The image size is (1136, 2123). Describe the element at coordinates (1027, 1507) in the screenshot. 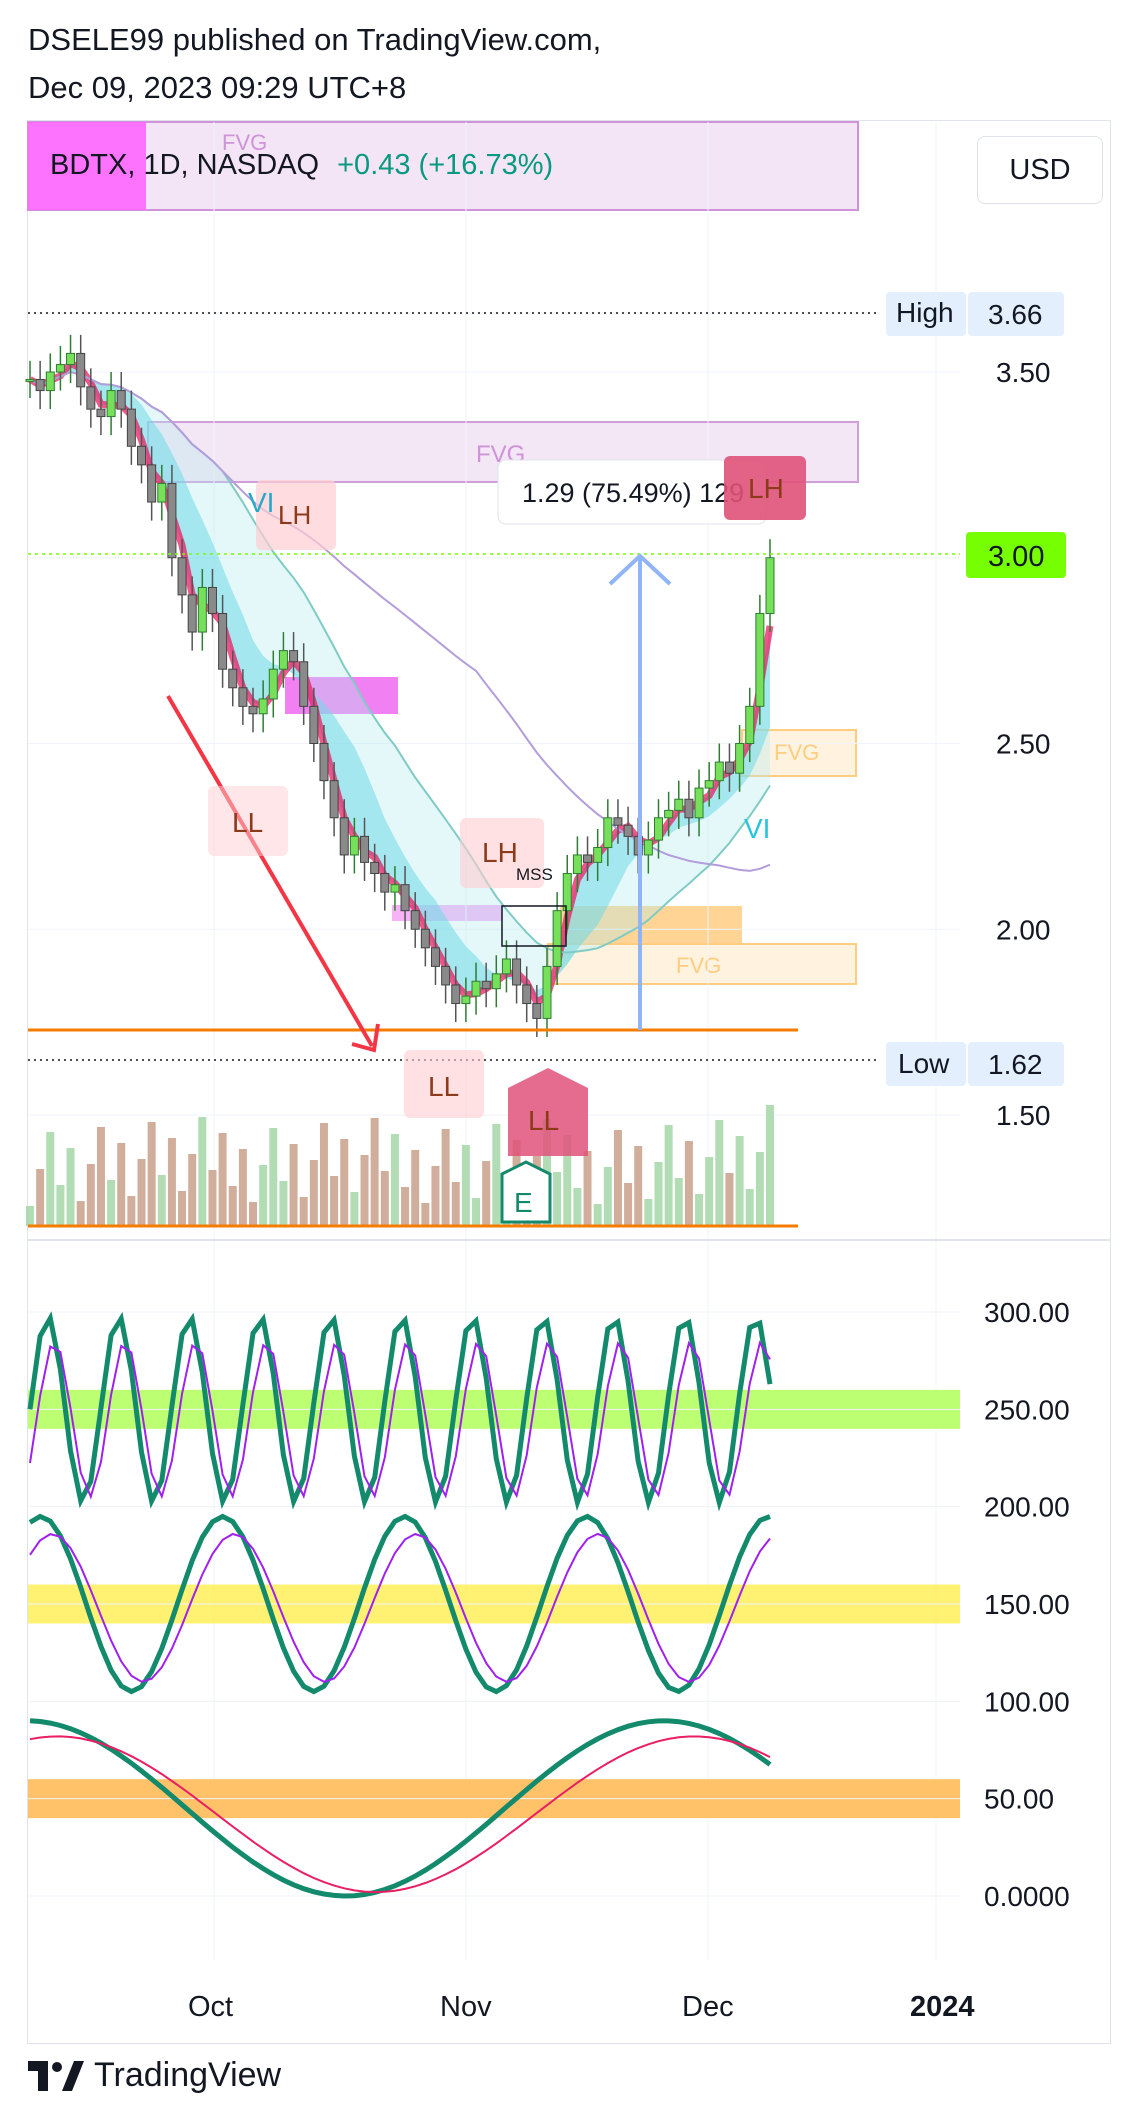

I see `osc-tick-label: 200.00` at that location.